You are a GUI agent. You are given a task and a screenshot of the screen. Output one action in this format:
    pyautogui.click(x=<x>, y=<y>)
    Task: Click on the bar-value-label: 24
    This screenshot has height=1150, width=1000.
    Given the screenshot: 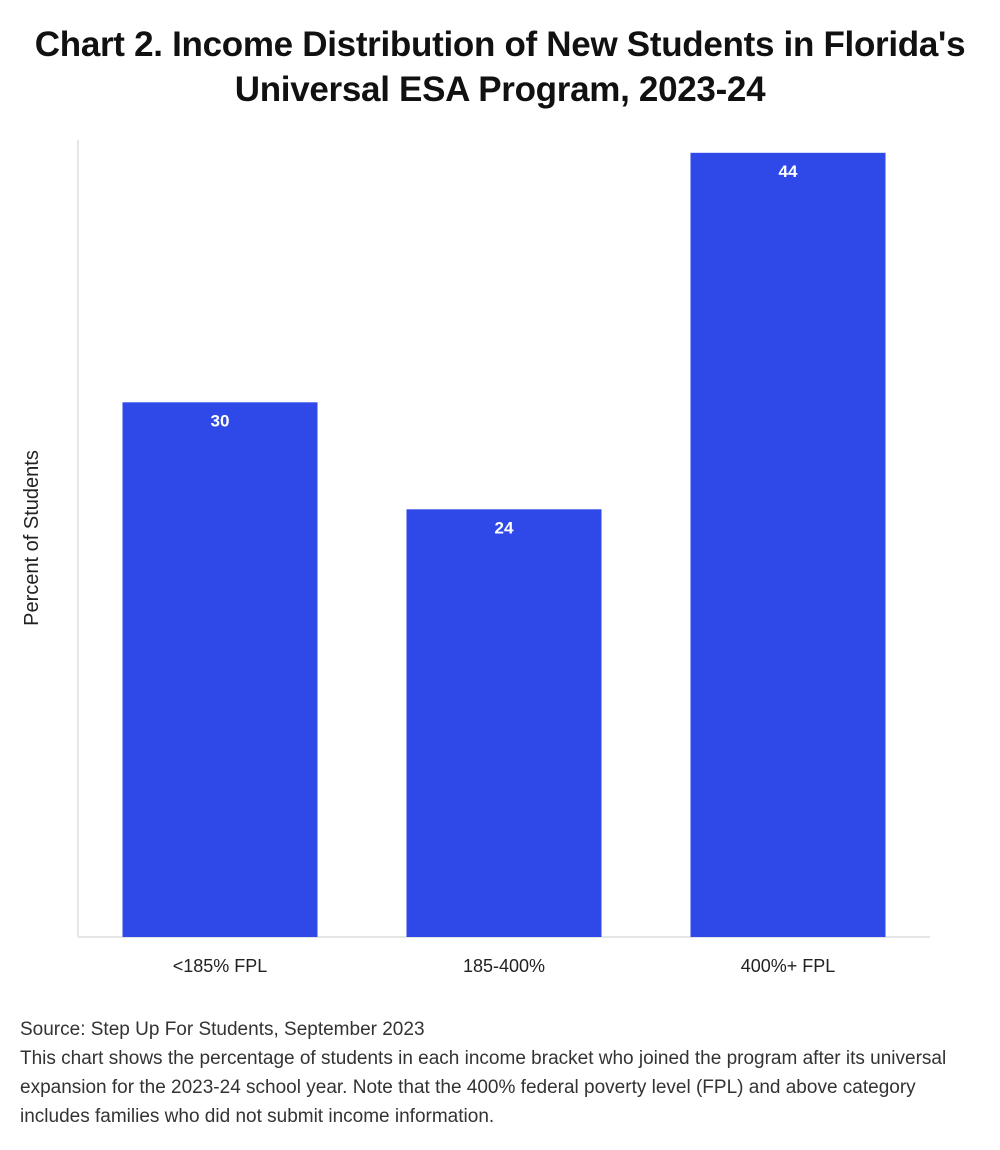 What is the action you would take?
    pyautogui.click(x=504, y=527)
    